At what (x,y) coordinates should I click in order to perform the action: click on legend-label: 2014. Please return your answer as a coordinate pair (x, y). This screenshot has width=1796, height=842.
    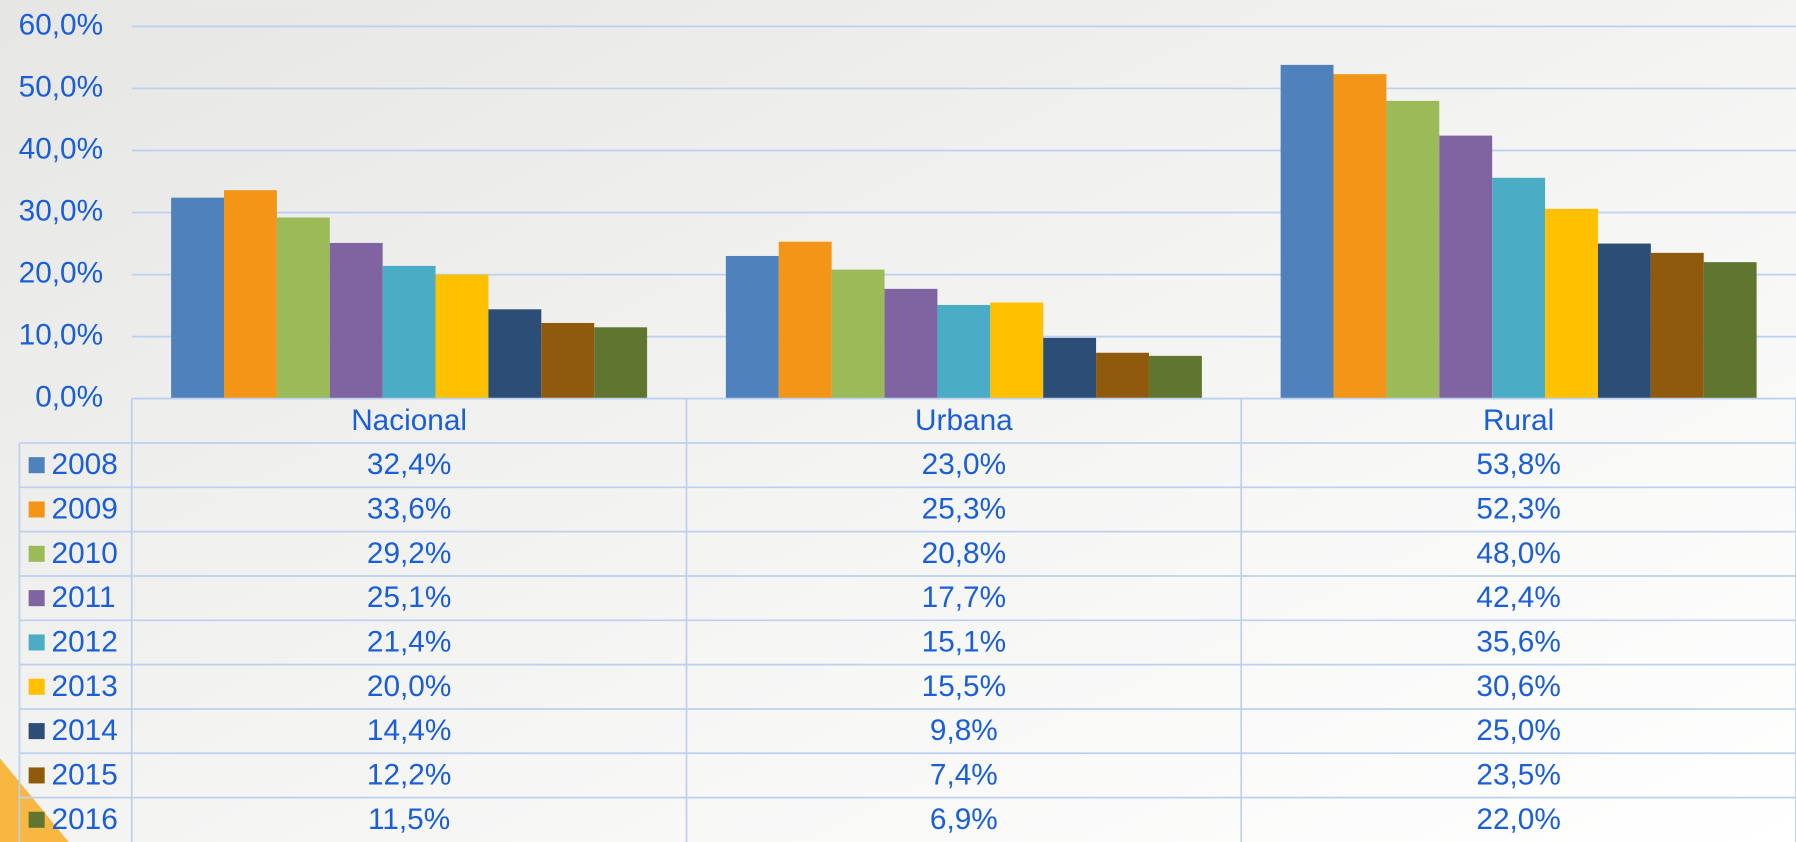
    Looking at the image, I should click on (85, 730).